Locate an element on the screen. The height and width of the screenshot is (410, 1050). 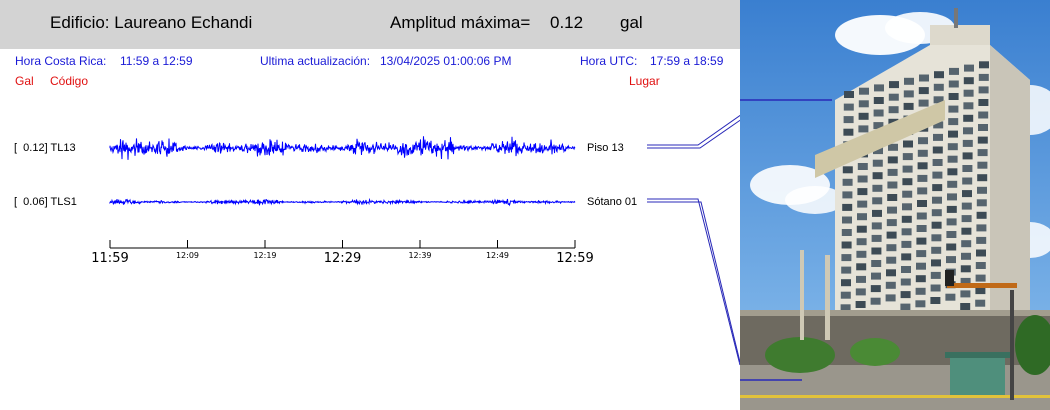
amplitude-value: 0.12 is located at coordinates (567, 22).